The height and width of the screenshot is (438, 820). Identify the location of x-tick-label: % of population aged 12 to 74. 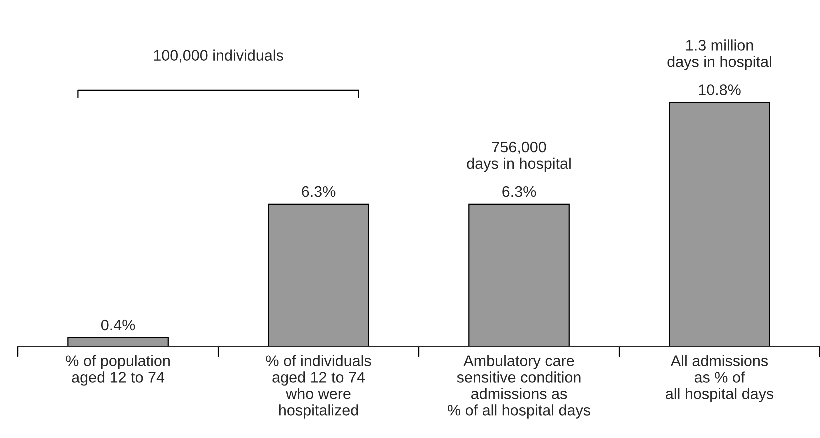
(118, 370).